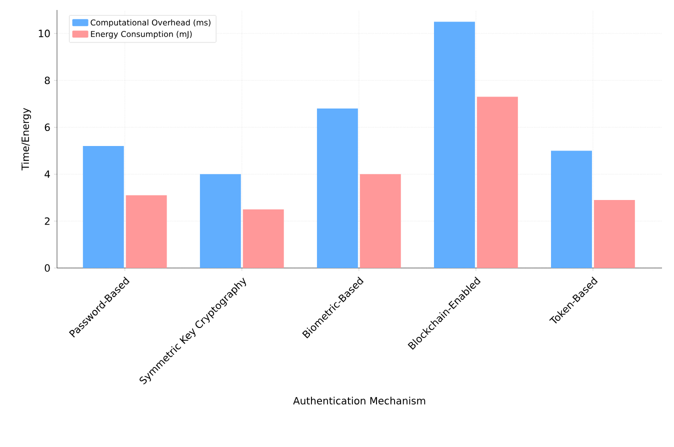 Image resolution: width=674 pixels, height=447 pixels. Describe the element at coordinates (47, 174) in the screenshot. I see `y-tick-label: 4` at that location.